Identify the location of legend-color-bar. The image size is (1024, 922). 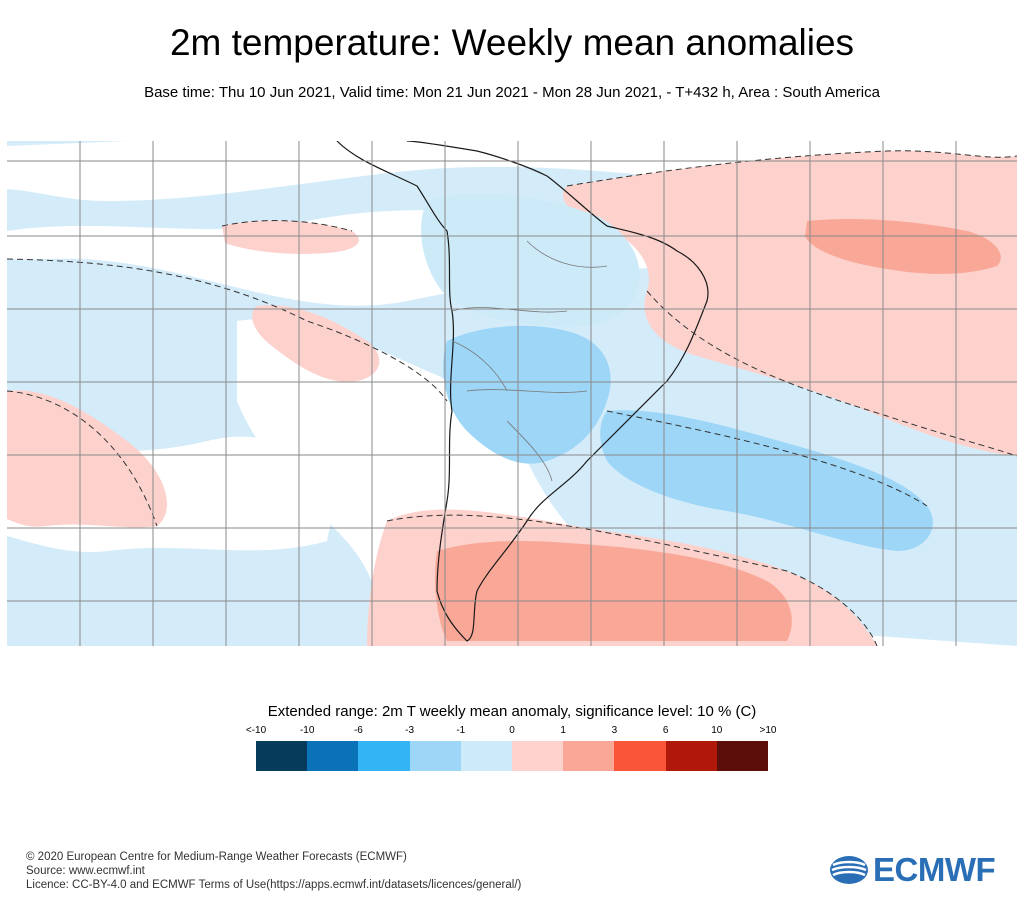
(512, 756).